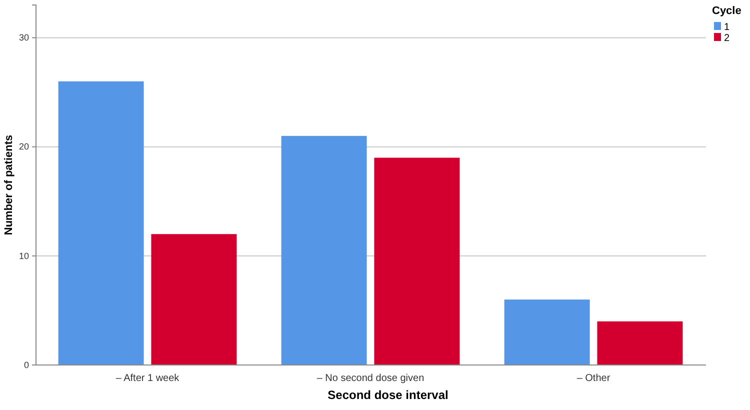 The height and width of the screenshot is (410, 750). Describe the element at coordinates (23, 37) in the screenshot. I see `y-tick-label: 30` at that location.